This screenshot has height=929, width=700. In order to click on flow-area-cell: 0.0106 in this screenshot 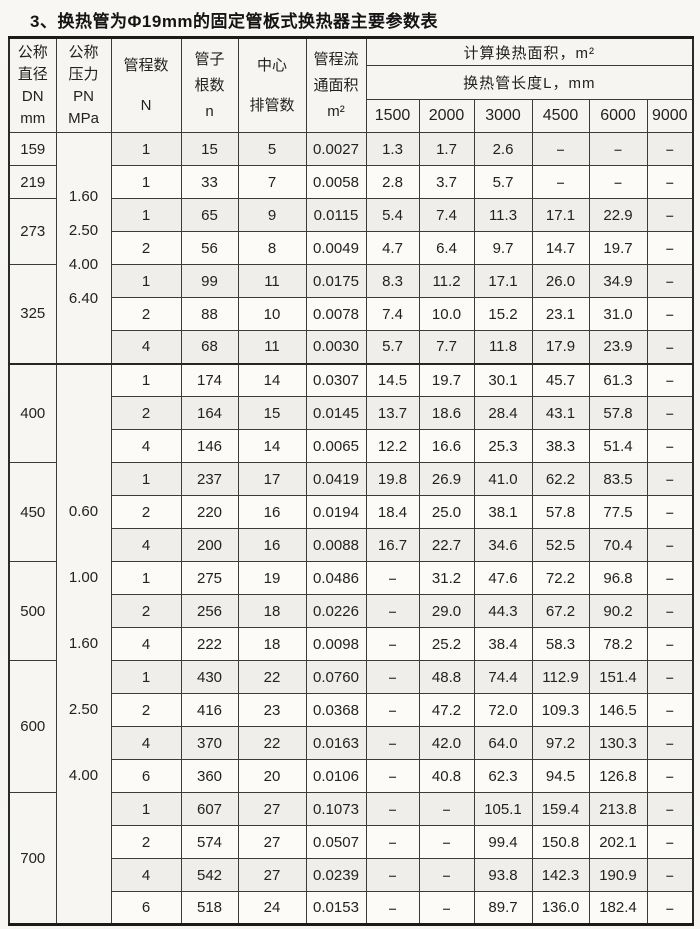, I will do `click(336, 776)`.